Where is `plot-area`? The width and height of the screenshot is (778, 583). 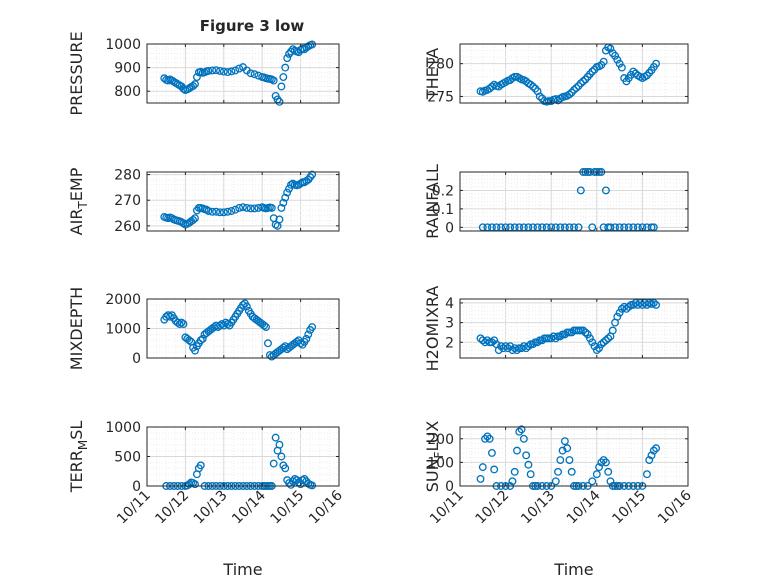
plot-area is located at coordinates (243, 73).